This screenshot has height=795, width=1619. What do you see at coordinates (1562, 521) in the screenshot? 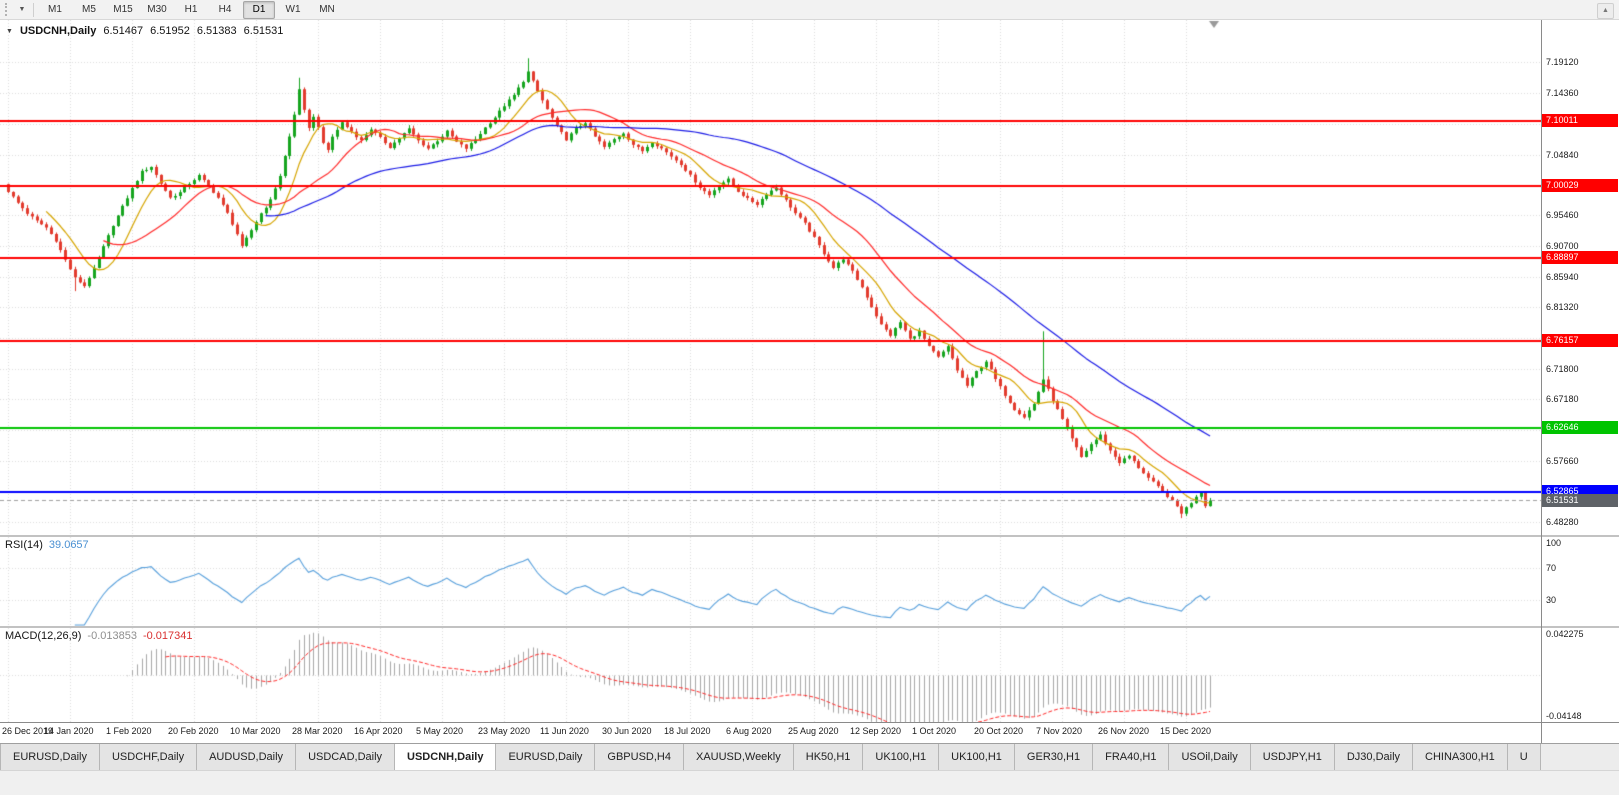
I see `price-tick-label: 6.48280` at bounding box center [1562, 521].